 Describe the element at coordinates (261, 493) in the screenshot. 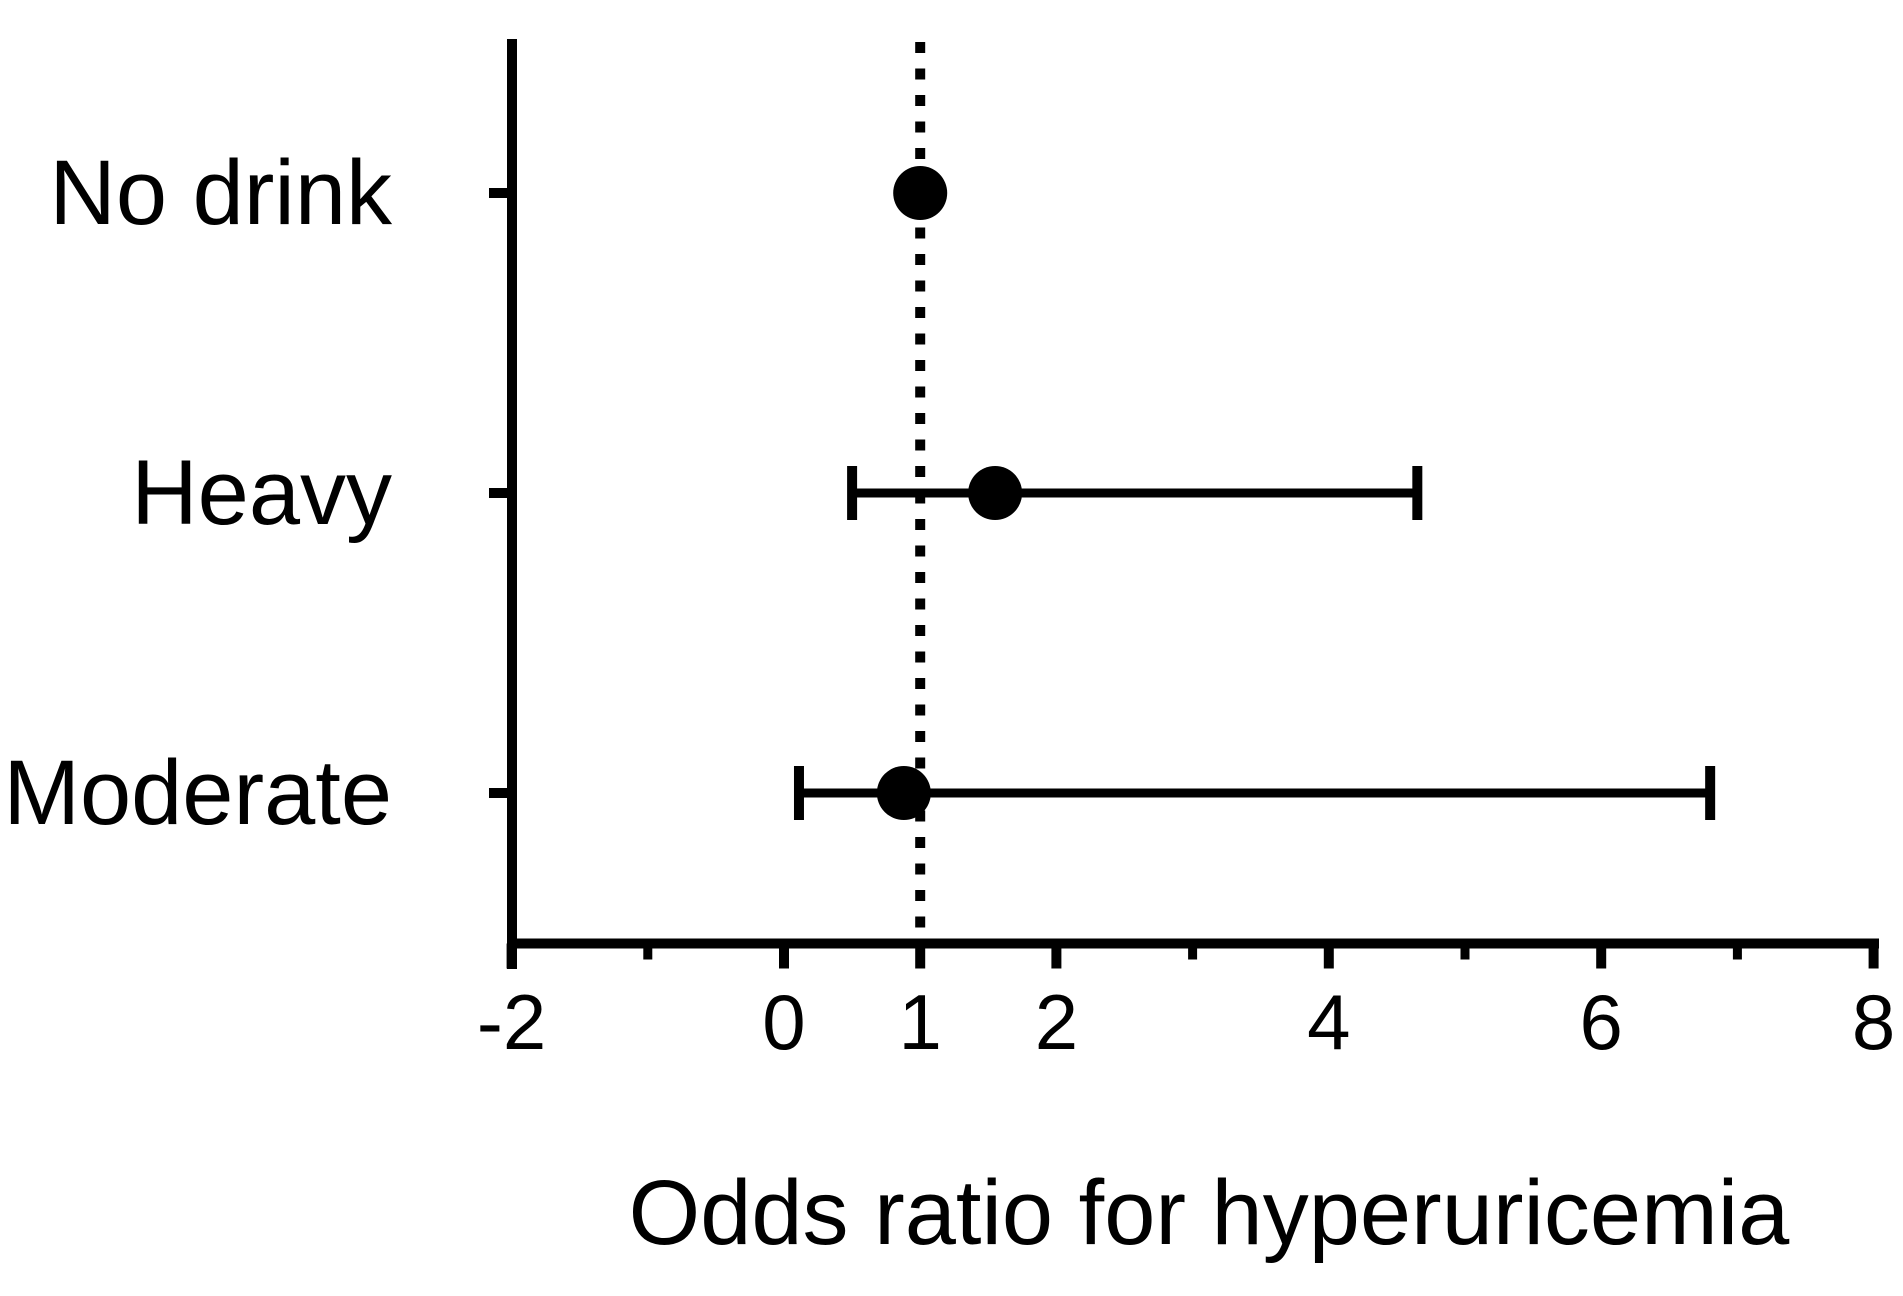

I see `category-label: Heavy` at that location.